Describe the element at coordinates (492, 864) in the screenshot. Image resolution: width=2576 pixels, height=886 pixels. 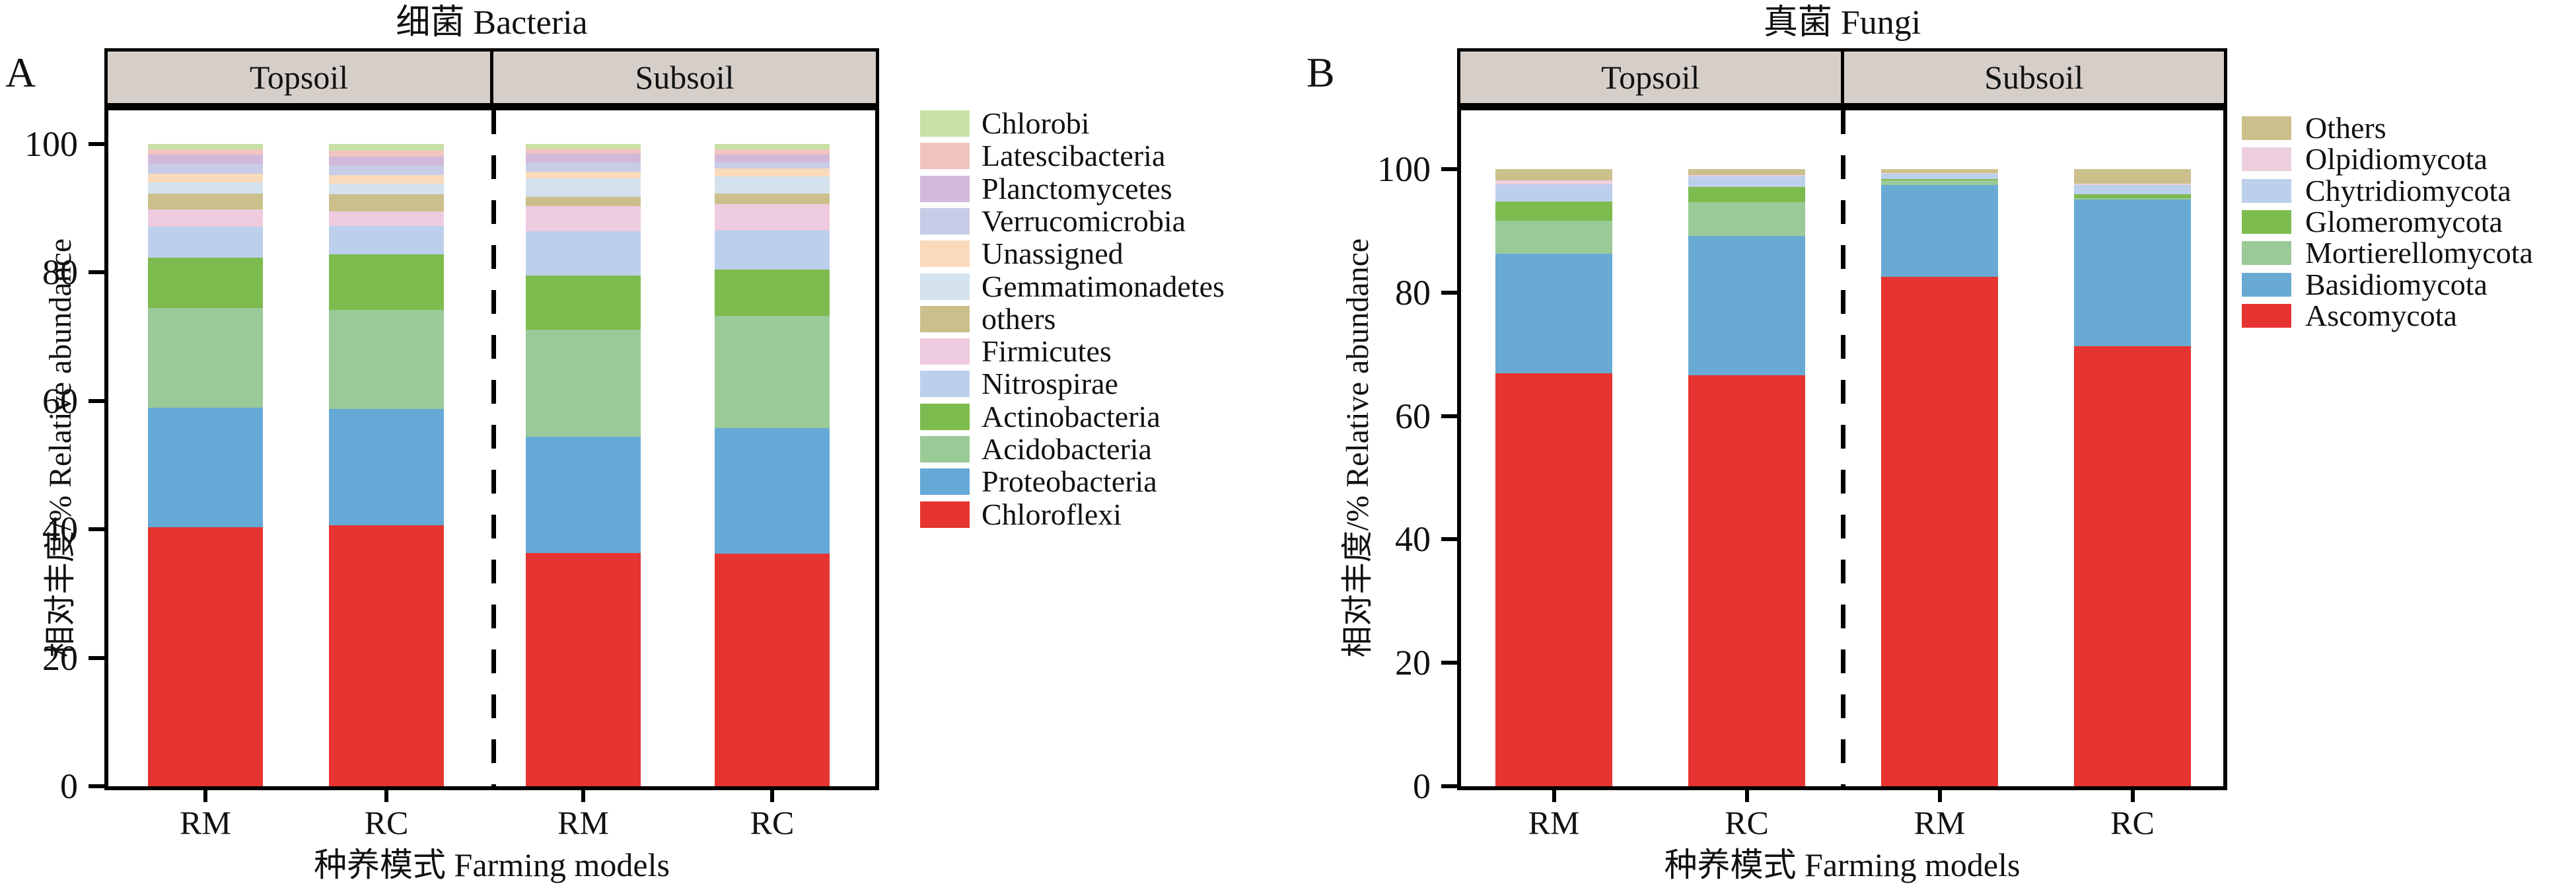
I see `bacteria-x-axis-title: 种养模式 Farming models` at that location.